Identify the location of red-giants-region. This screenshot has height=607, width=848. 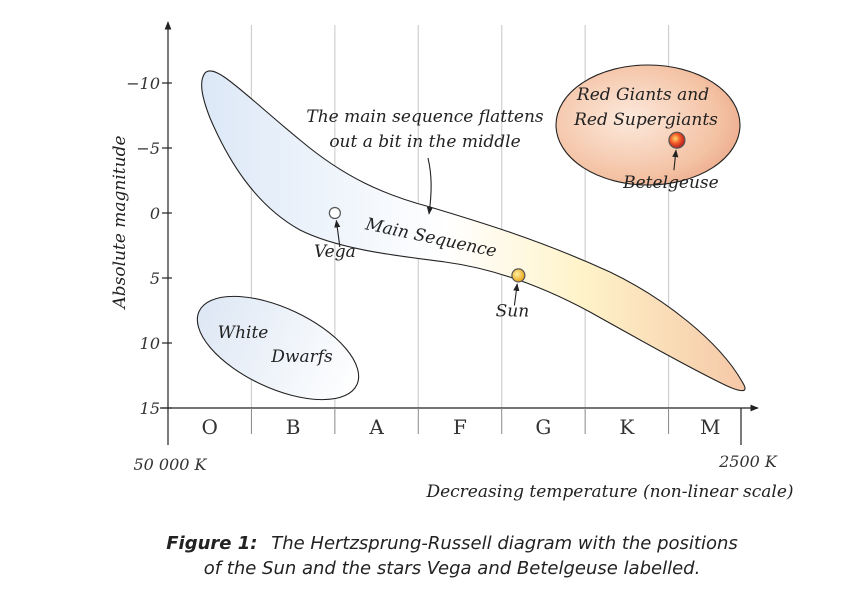
(648, 125).